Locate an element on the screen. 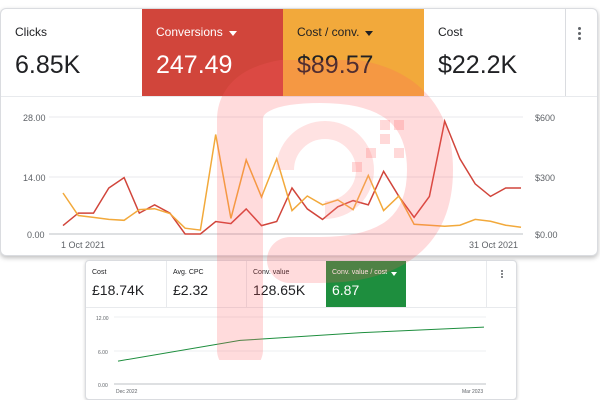 The width and height of the screenshot is (600, 400). conversions-tile: Conversions 247.49 is located at coordinates (212, 52).